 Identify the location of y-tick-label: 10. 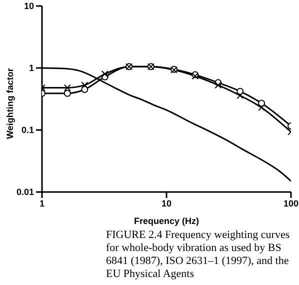
(29, 6).